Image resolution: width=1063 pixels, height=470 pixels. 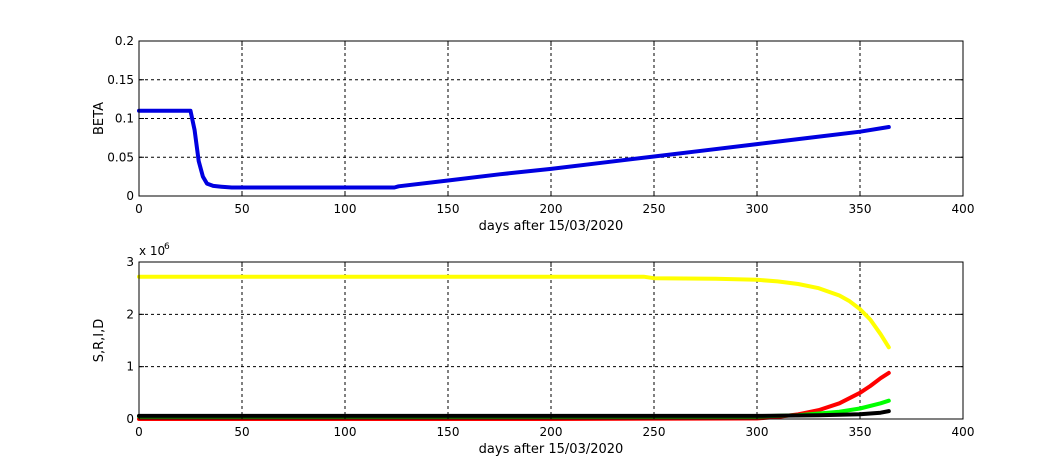 What do you see at coordinates (167, 247) in the screenshot?
I see `y-multiplier-exponent: 6` at bounding box center [167, 247].